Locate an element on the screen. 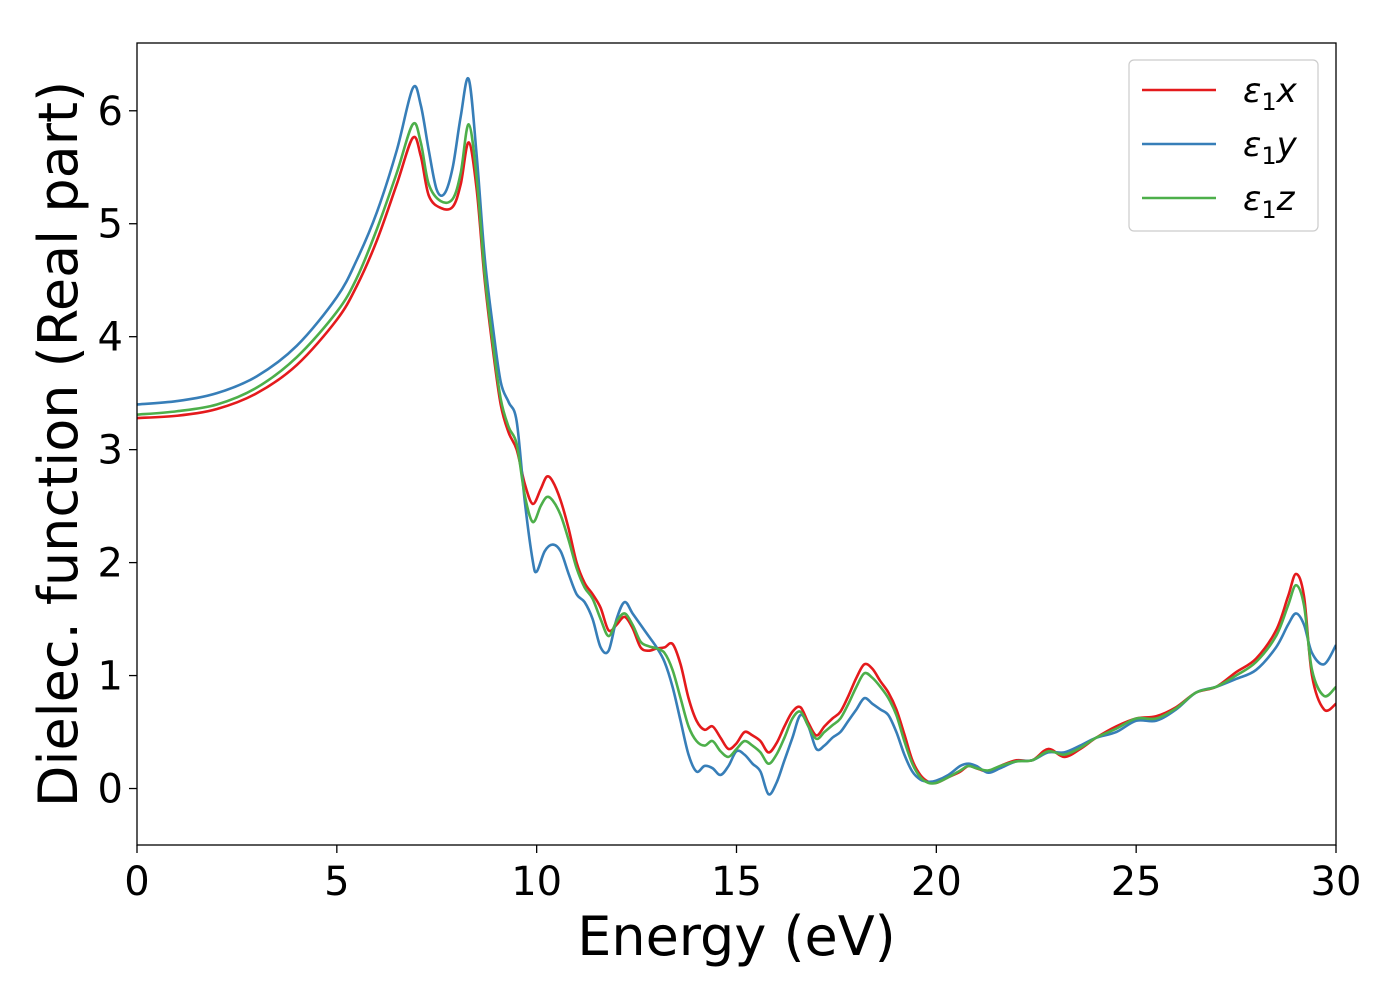 This screenshot has height=1000, width=1400. legend-box is located at coordinates (1223, 145).